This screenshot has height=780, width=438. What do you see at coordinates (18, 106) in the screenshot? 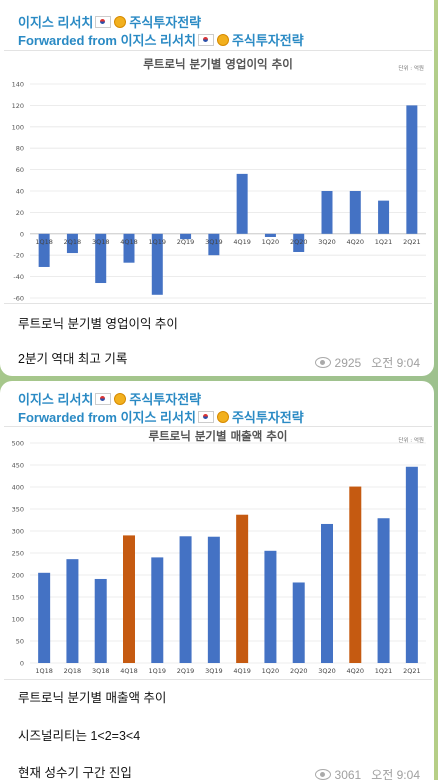
I see `y-tick-label: 120` at bounding box center [18, 106].